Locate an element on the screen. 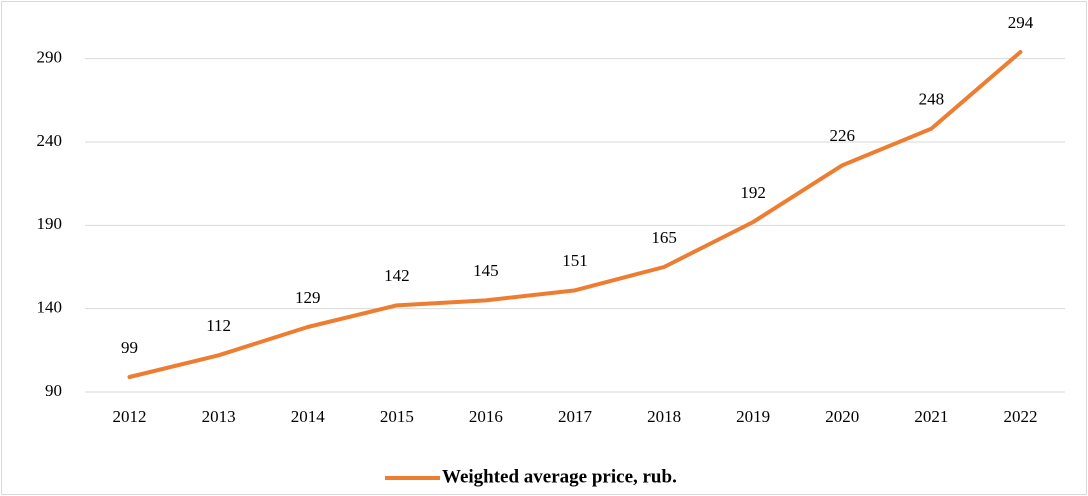 This screenshot has width=1088, height=496. data-label: 151 is located at coordinates (575, 260).